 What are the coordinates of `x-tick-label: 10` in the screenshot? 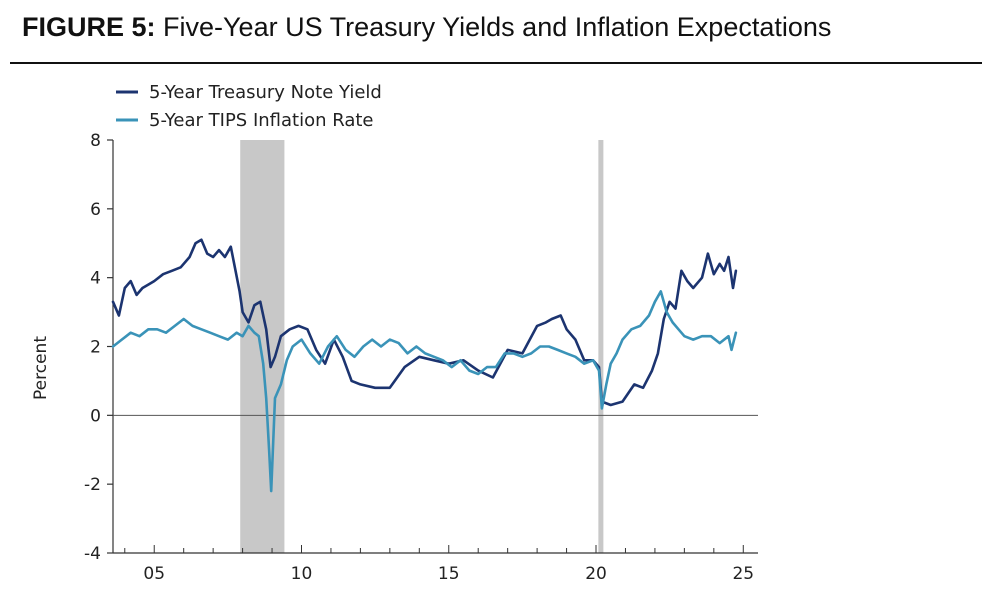 It's located at (302, 574).